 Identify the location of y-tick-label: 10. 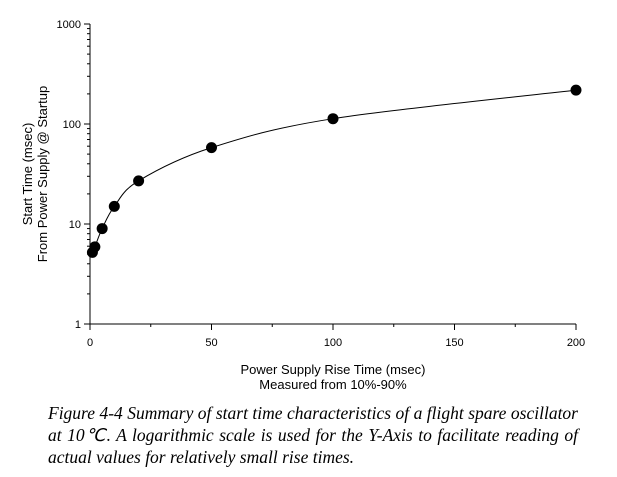
(75, 225).